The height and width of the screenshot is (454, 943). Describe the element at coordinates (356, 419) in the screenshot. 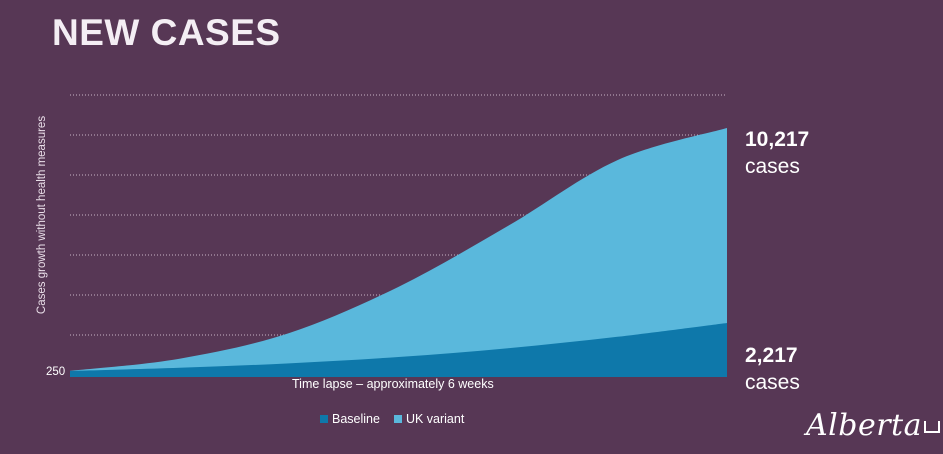

I see `legend-label-baseline: Baseline` at that location.